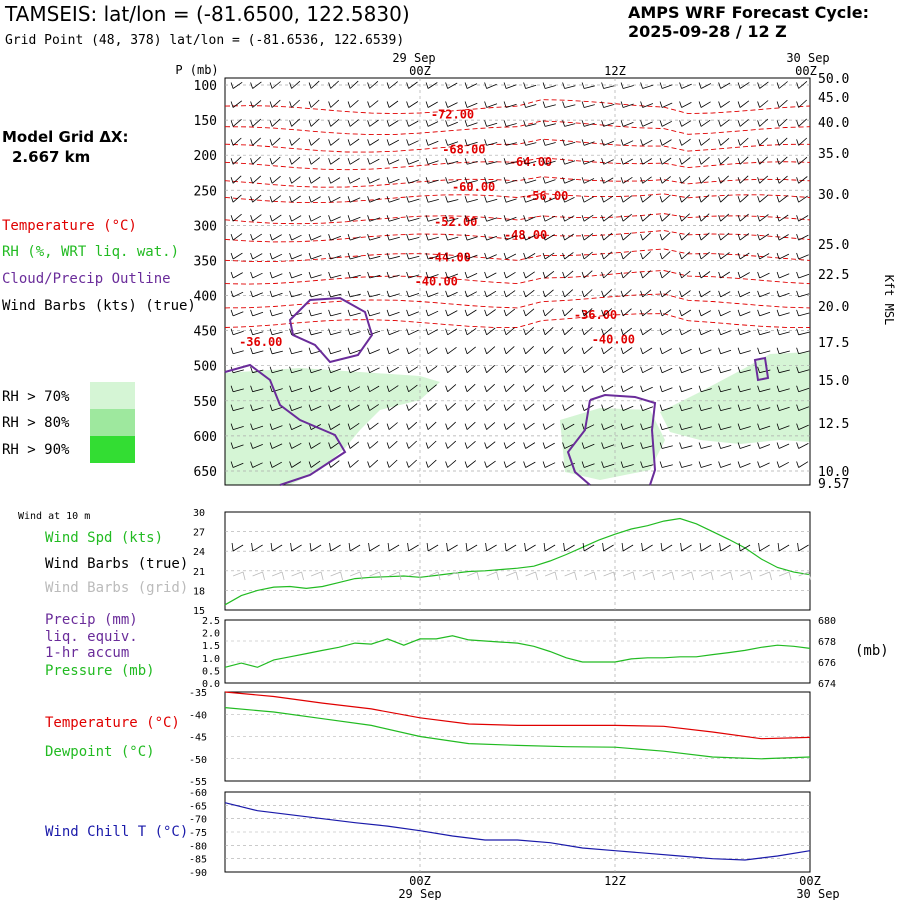  I want to click on dewpoint-line, so click(517, 733).